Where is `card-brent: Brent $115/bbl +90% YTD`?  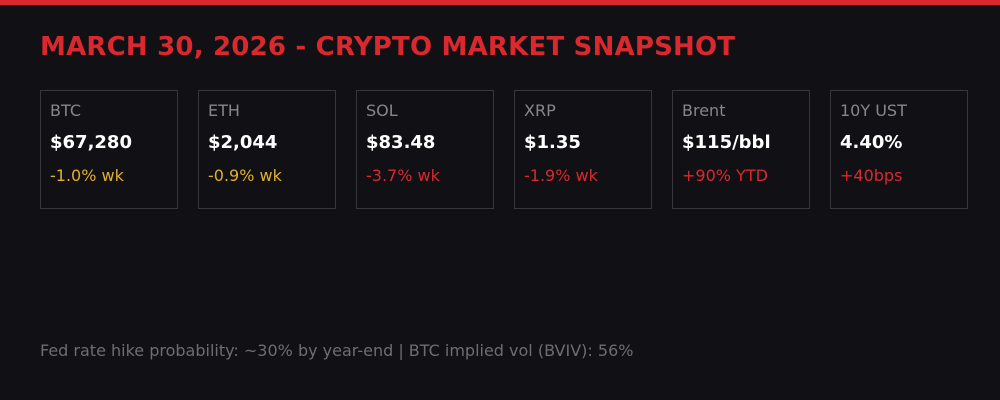
card-brent: Brent $115/bbl +90% YTD is located at coordinates (741, 149).